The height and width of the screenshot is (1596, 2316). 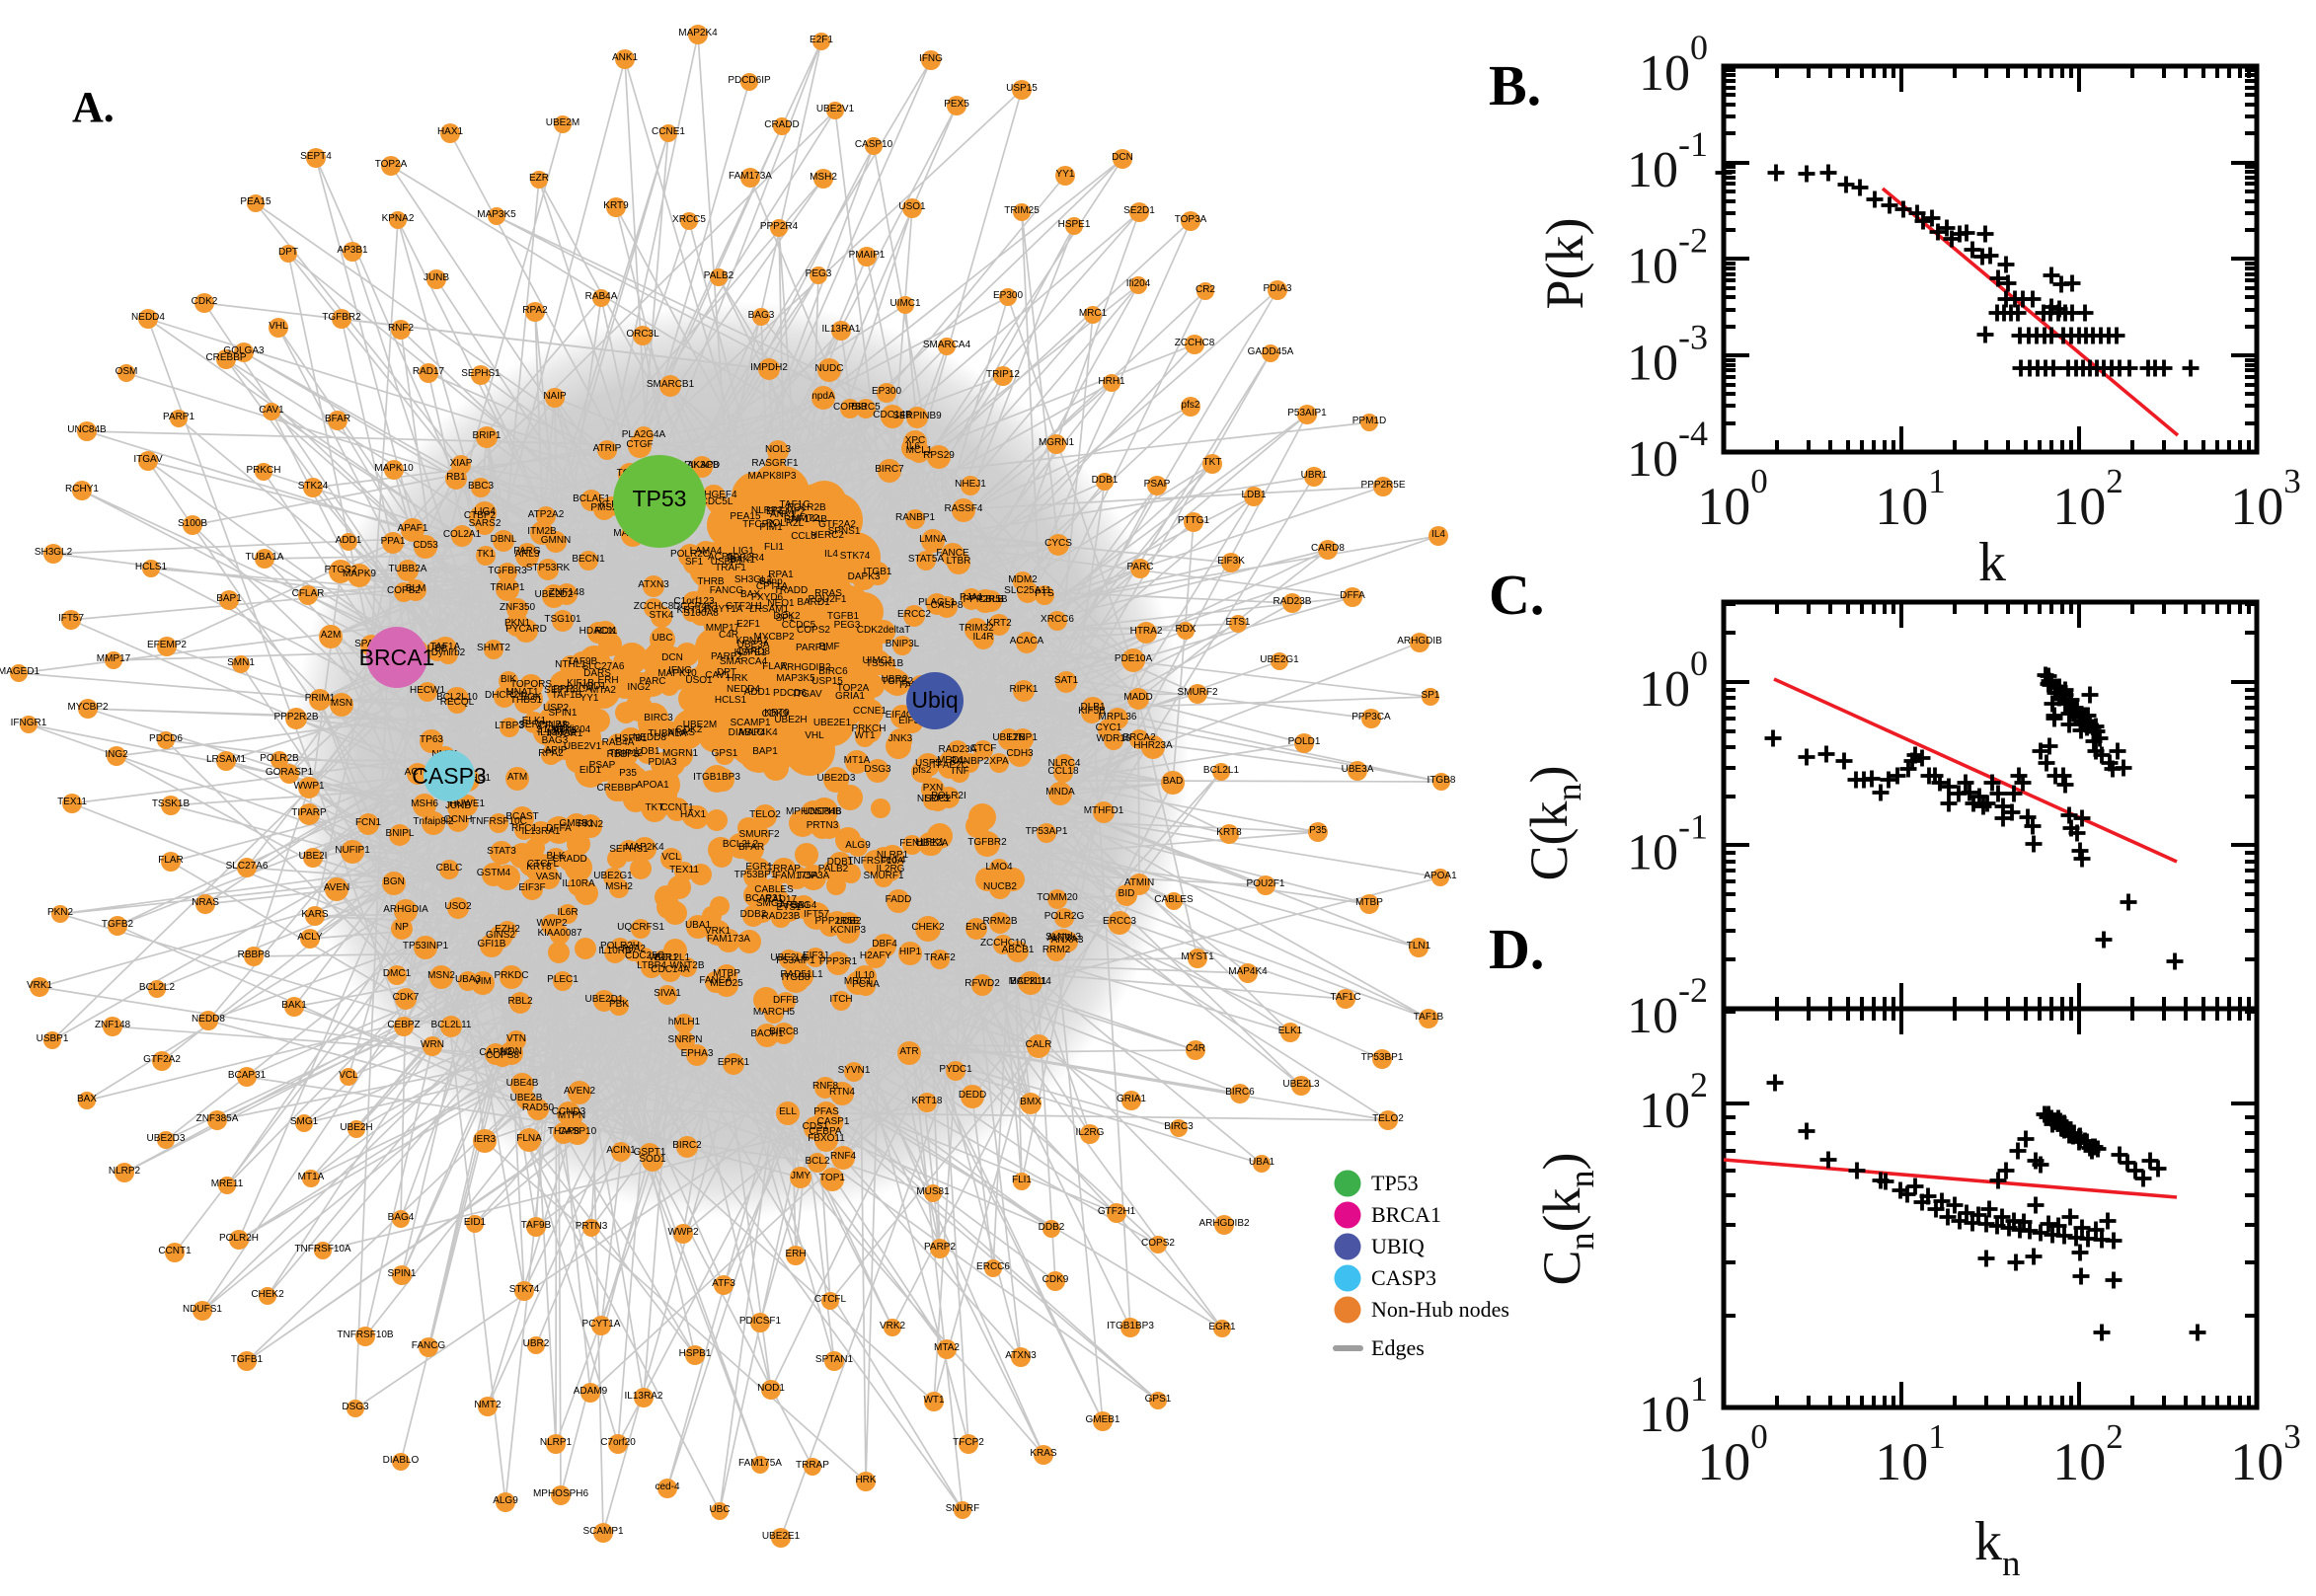 What do you see at coordinates (322, 1249) in the screenshot?
I see `svg-text: TNFRSF10A` at bounding box center [322, 1249].